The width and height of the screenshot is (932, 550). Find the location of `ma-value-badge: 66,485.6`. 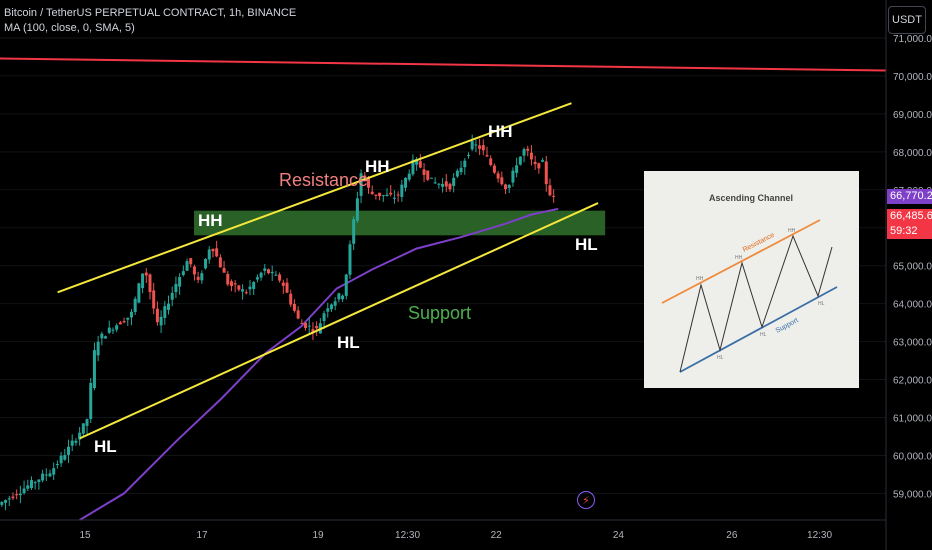

ma-value-badge: 66,485.6 is located at coordinates (909, 216).